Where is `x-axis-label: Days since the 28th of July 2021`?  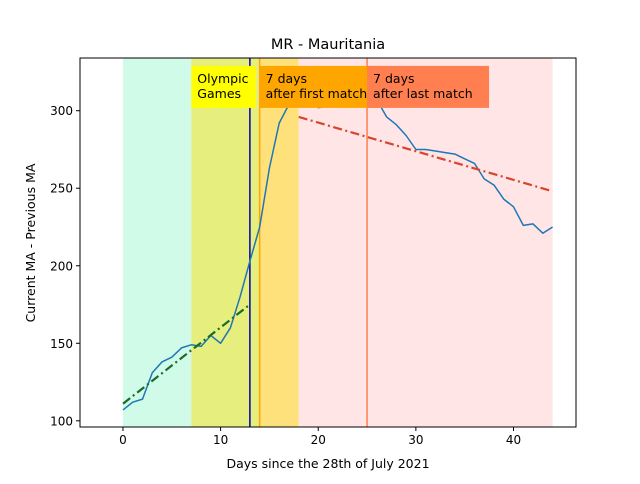 x-axis-label: Days since the 28th of July 2021 is located at coordinates (327, 463).